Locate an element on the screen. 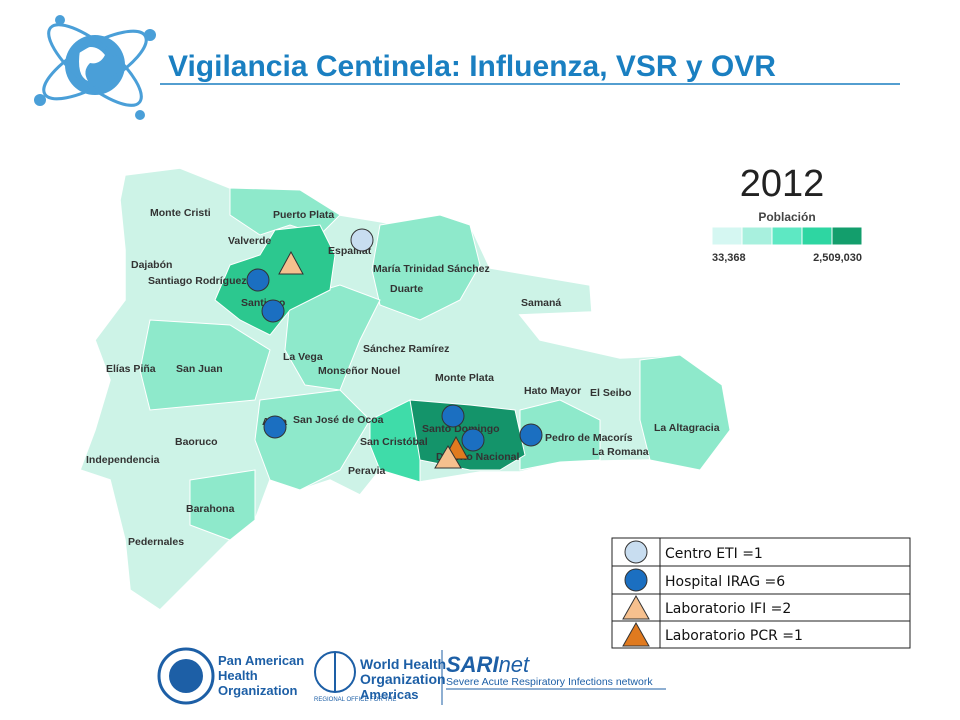  province-label: Dajabón is located at coordinates (151, 265).